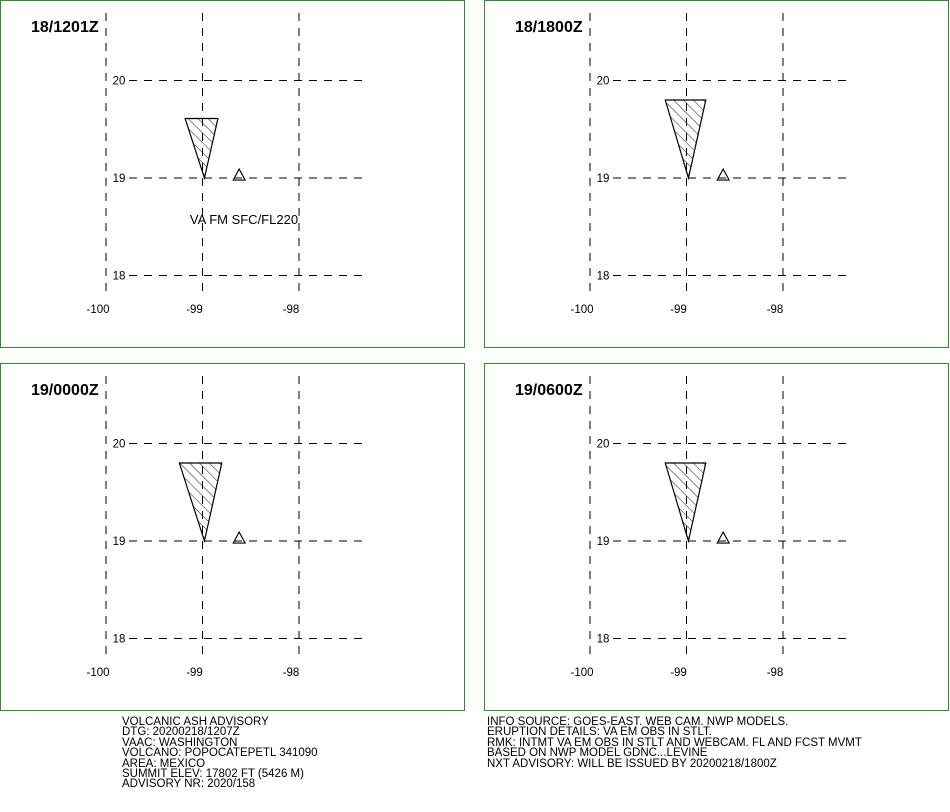  Describe the element at coordinates (164, 763) in the screenshot. I see `advisory-line: AREA: MEXICO` at that location.